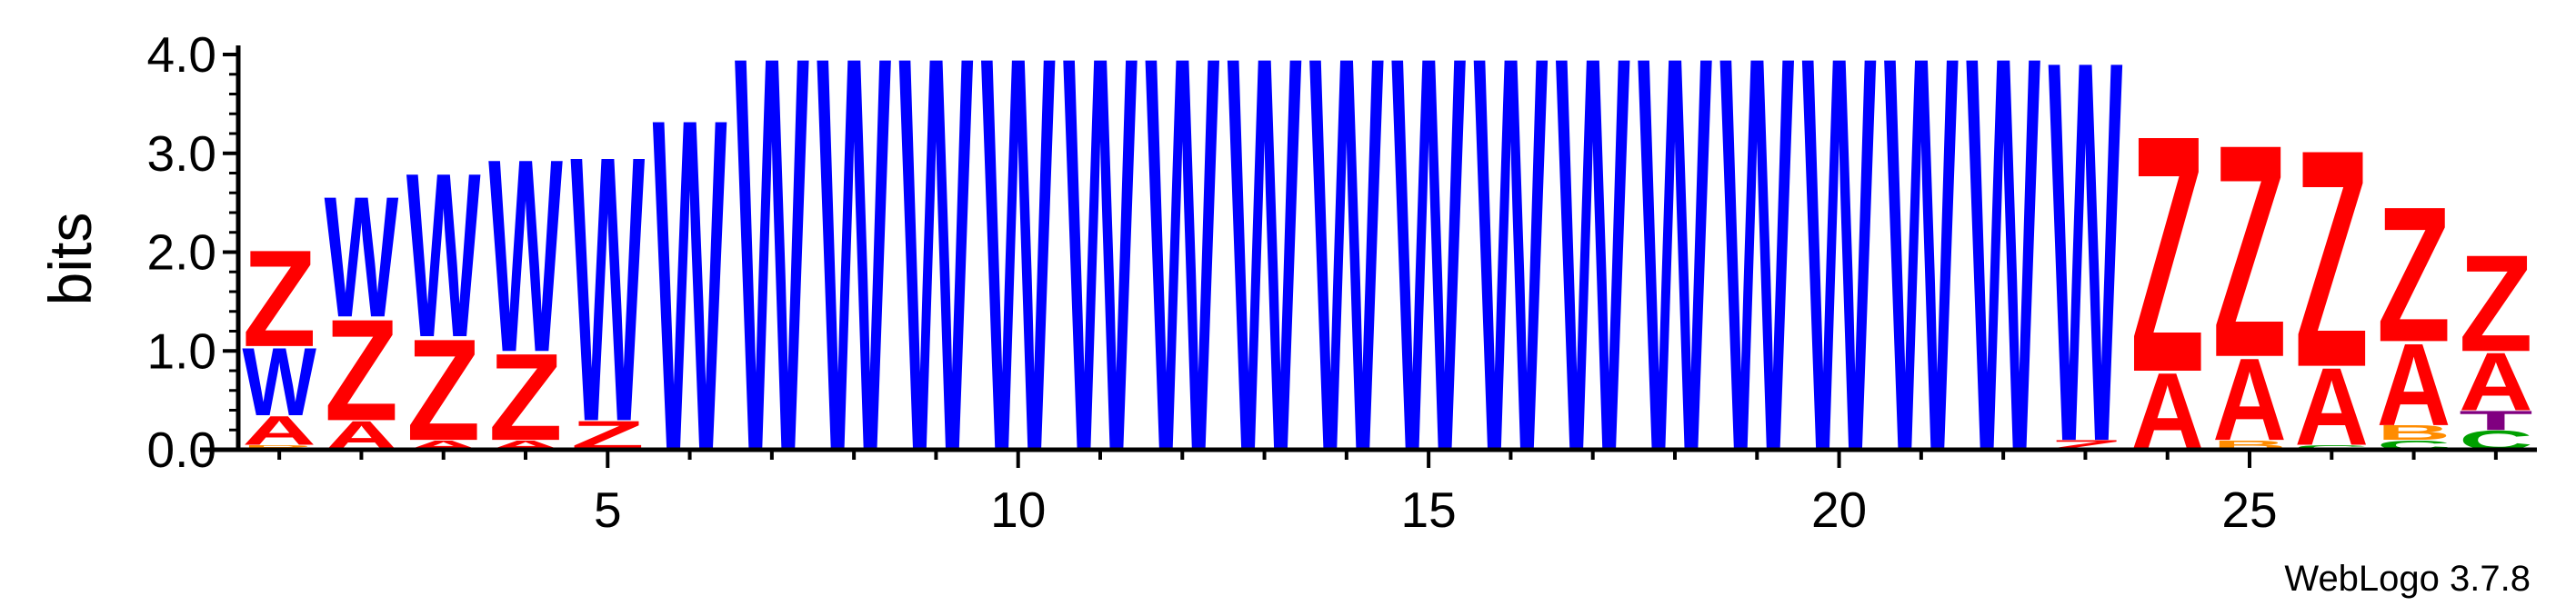 The height and width of the screenshot is (606, 2576). Describe the element at coordinates (182, 450) in the screenshot. I see `y-tick-label: 0.0` at that location.